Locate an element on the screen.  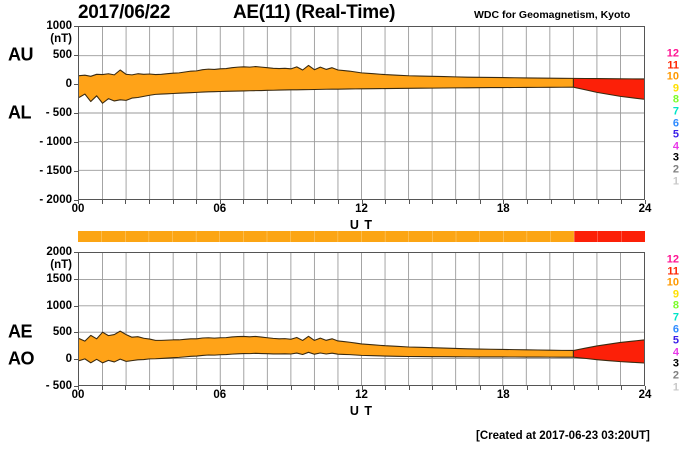
ae-ao-chart-x-tick: 12 is located at coordinates (361, 395).